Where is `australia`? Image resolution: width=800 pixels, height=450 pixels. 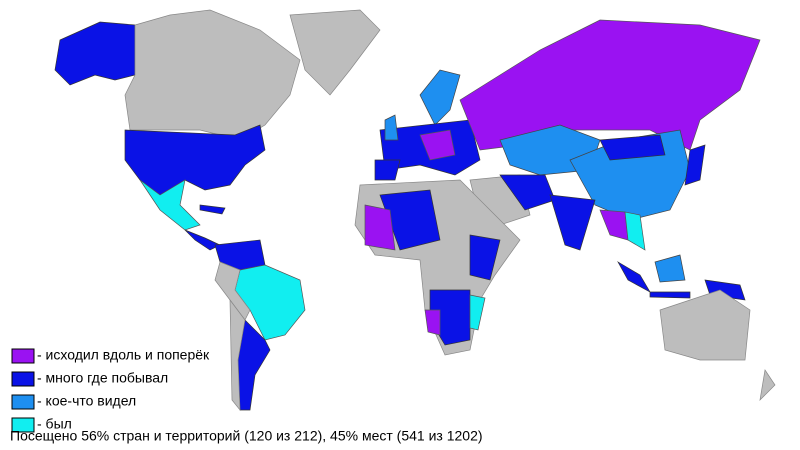 australia is located at coordinates (705, 325).